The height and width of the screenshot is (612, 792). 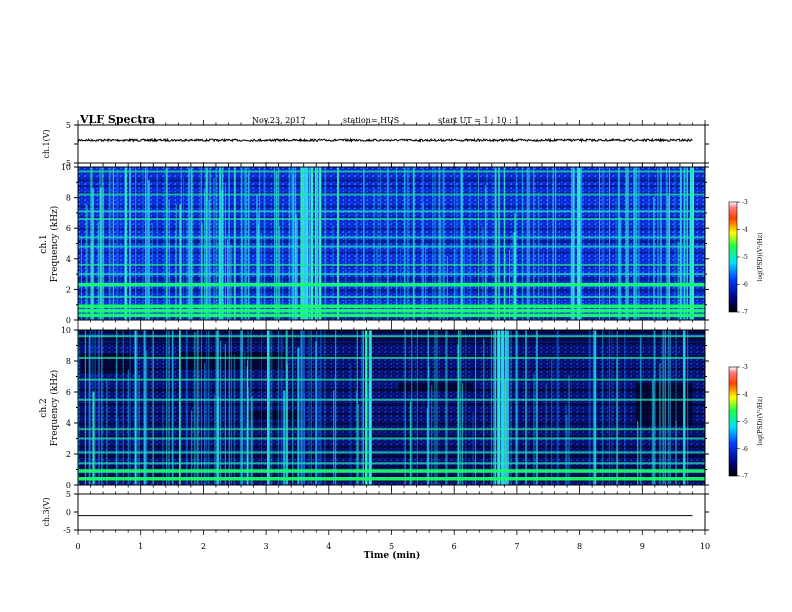 I want to click on ch2-spectrogram-ytick-label: 8, so click(x=68, y=361).